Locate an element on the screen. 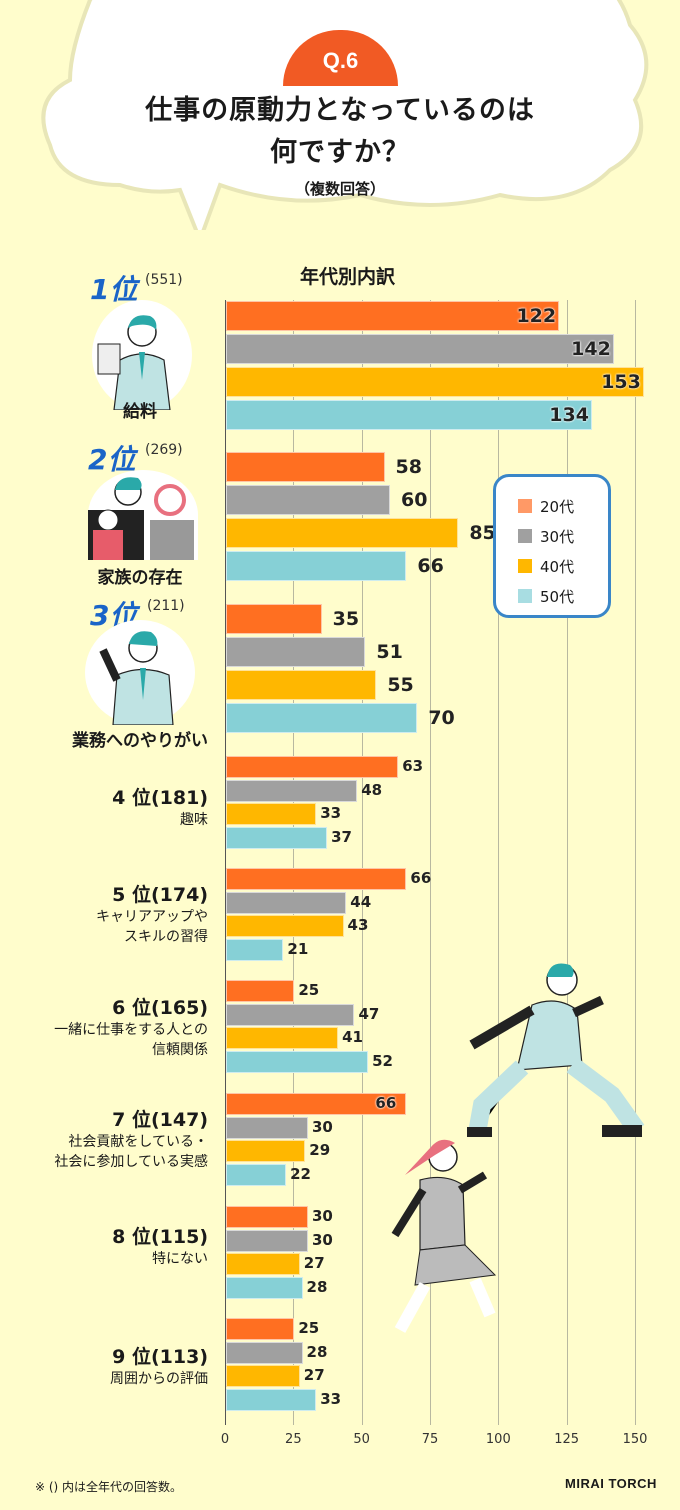 The width and height of the screenshot is (680, 1510). rank-3-count: (211) is located at coordinates (166, 606).